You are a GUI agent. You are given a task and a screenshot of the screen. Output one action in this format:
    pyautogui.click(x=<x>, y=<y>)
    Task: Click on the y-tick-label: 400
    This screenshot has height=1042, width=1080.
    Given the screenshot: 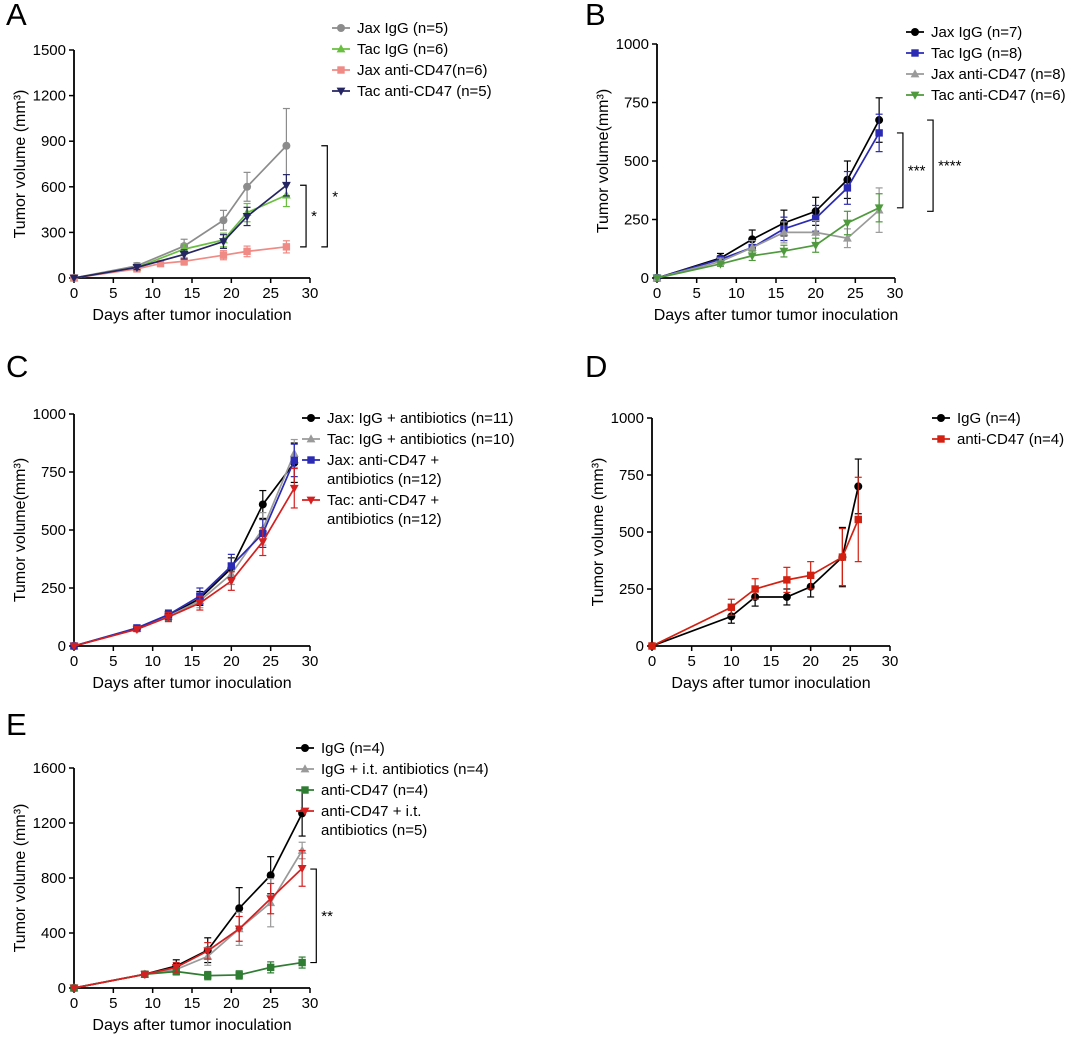 What is the action you would take?
    pyautogui.click(x=53, y=933)
    